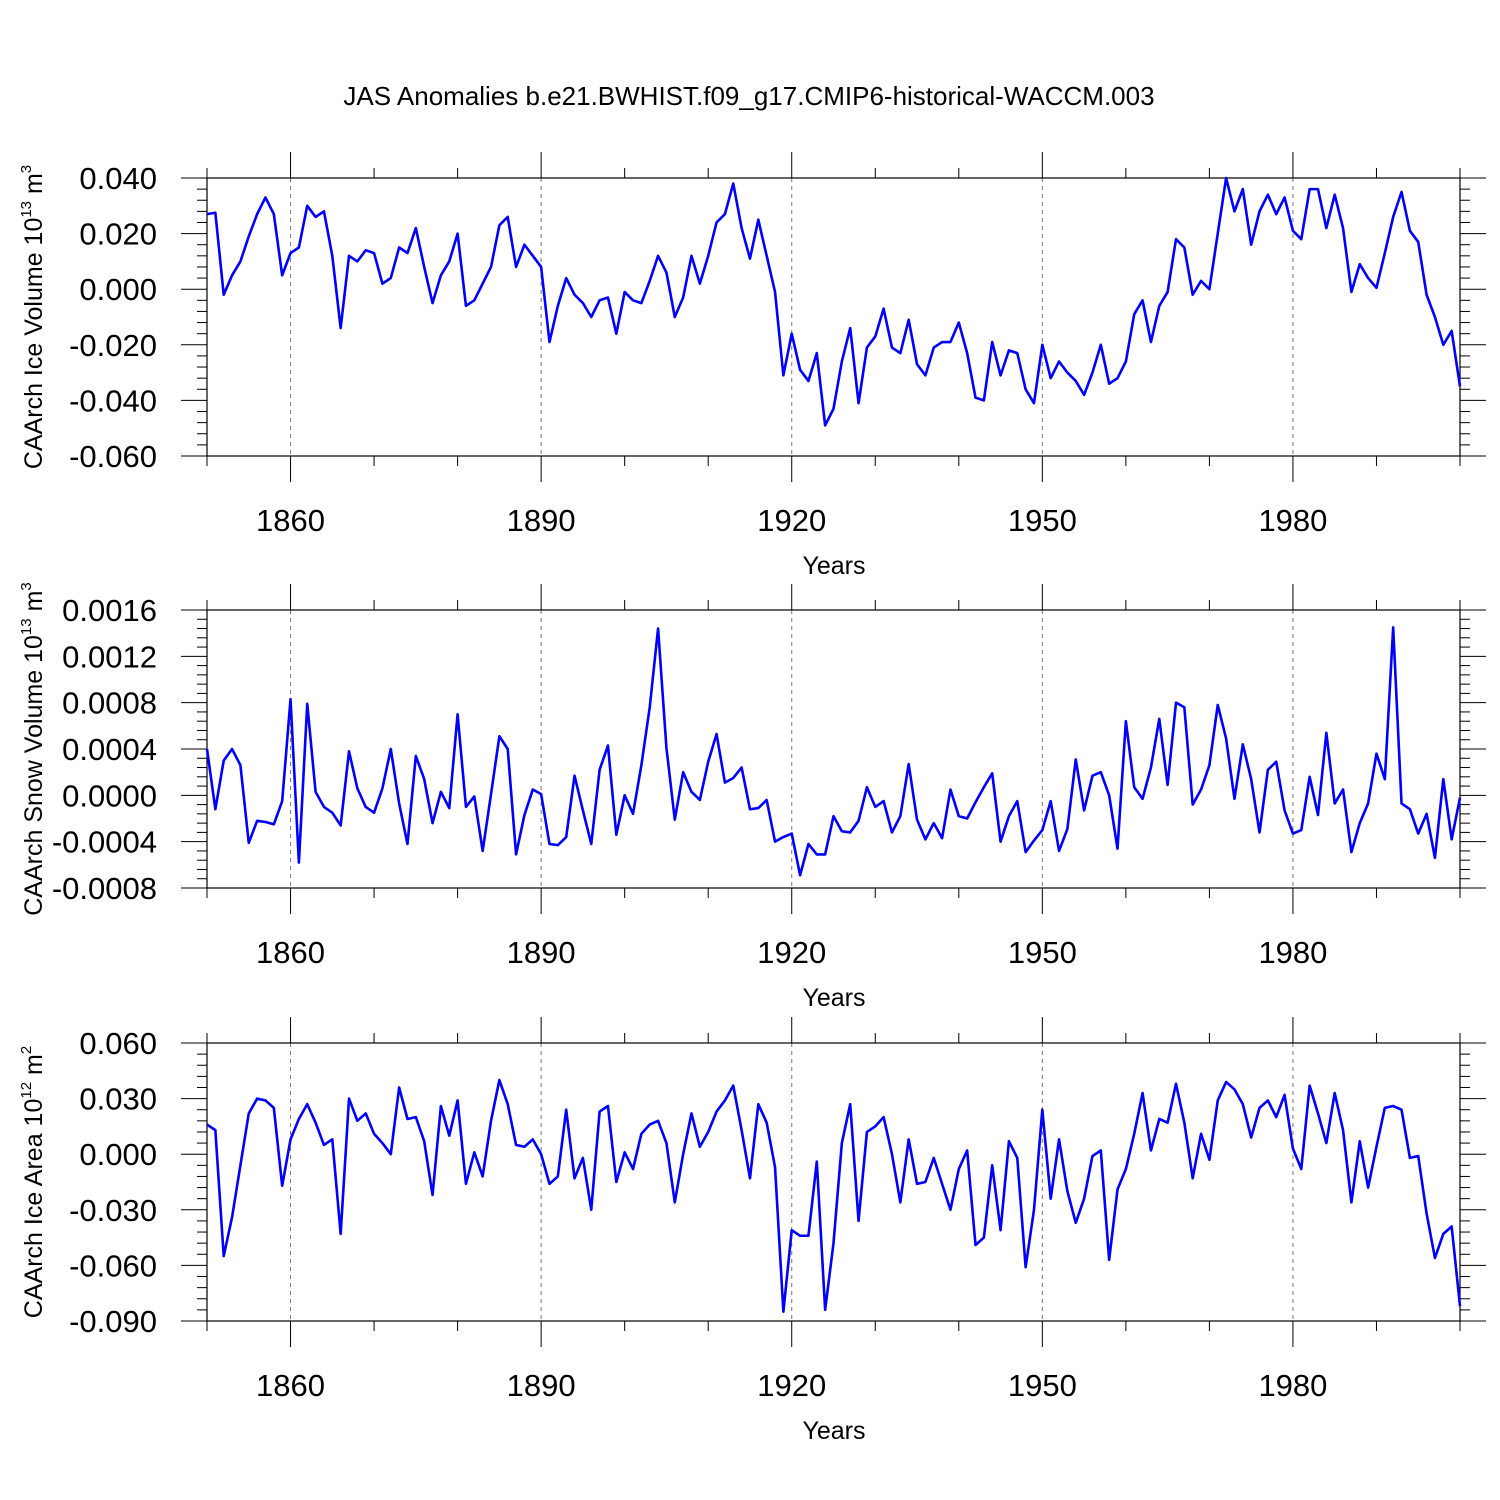  Describe the element at coordinates (109, 703) in the screenshot. I see `y-tick-label: 0.0008` at that location.